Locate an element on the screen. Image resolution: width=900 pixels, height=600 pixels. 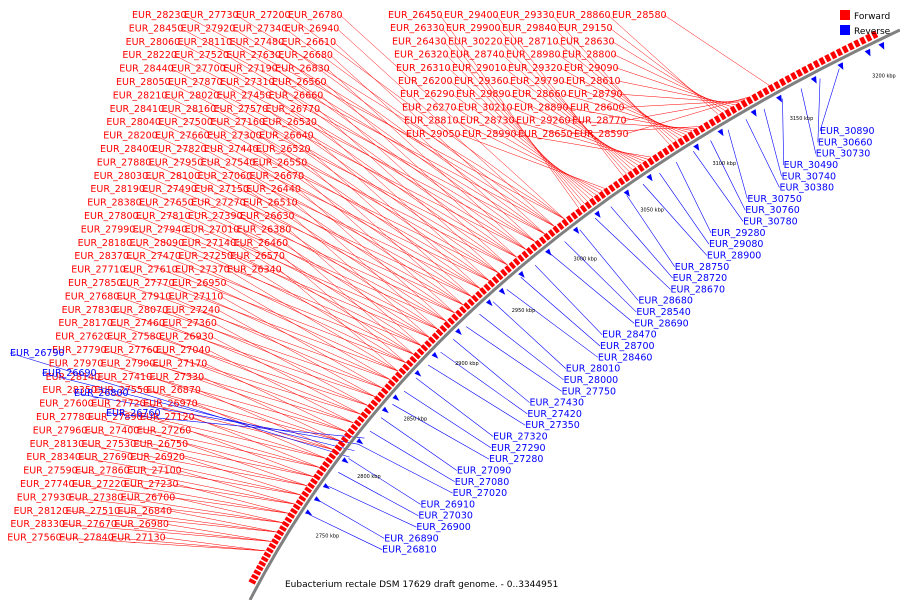
forward-gene-label: EUR_28710 is located at coordinates (531, 41).